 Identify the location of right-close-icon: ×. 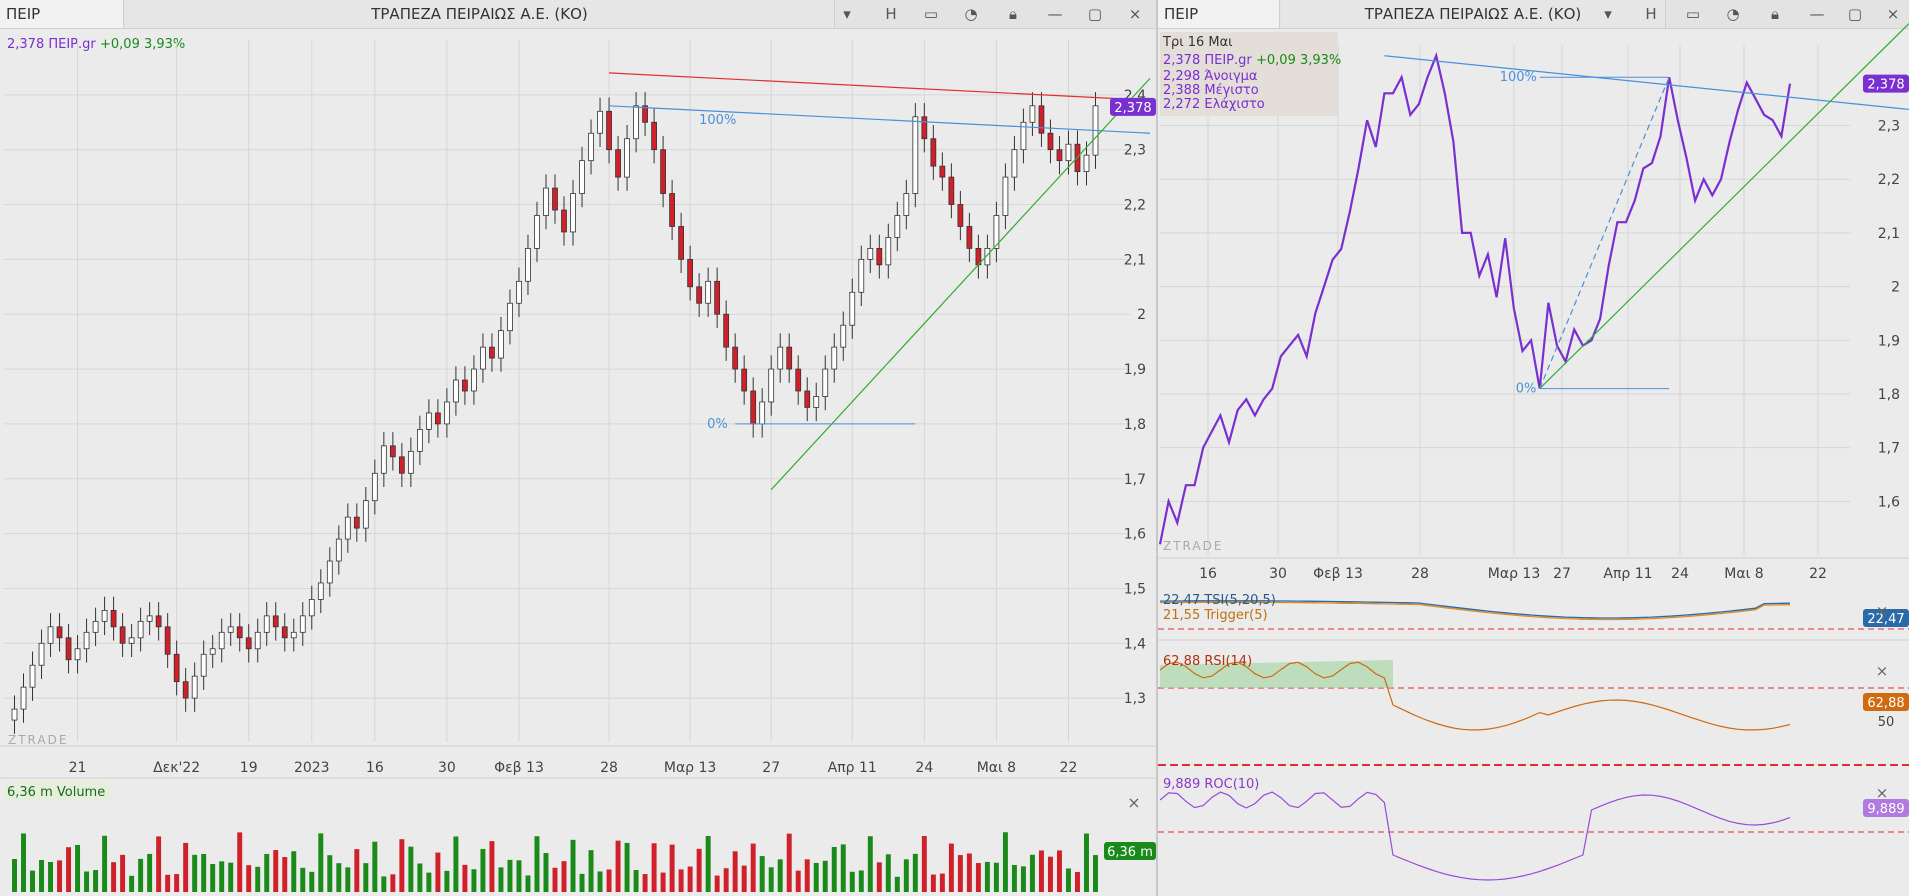
(1893, 14).